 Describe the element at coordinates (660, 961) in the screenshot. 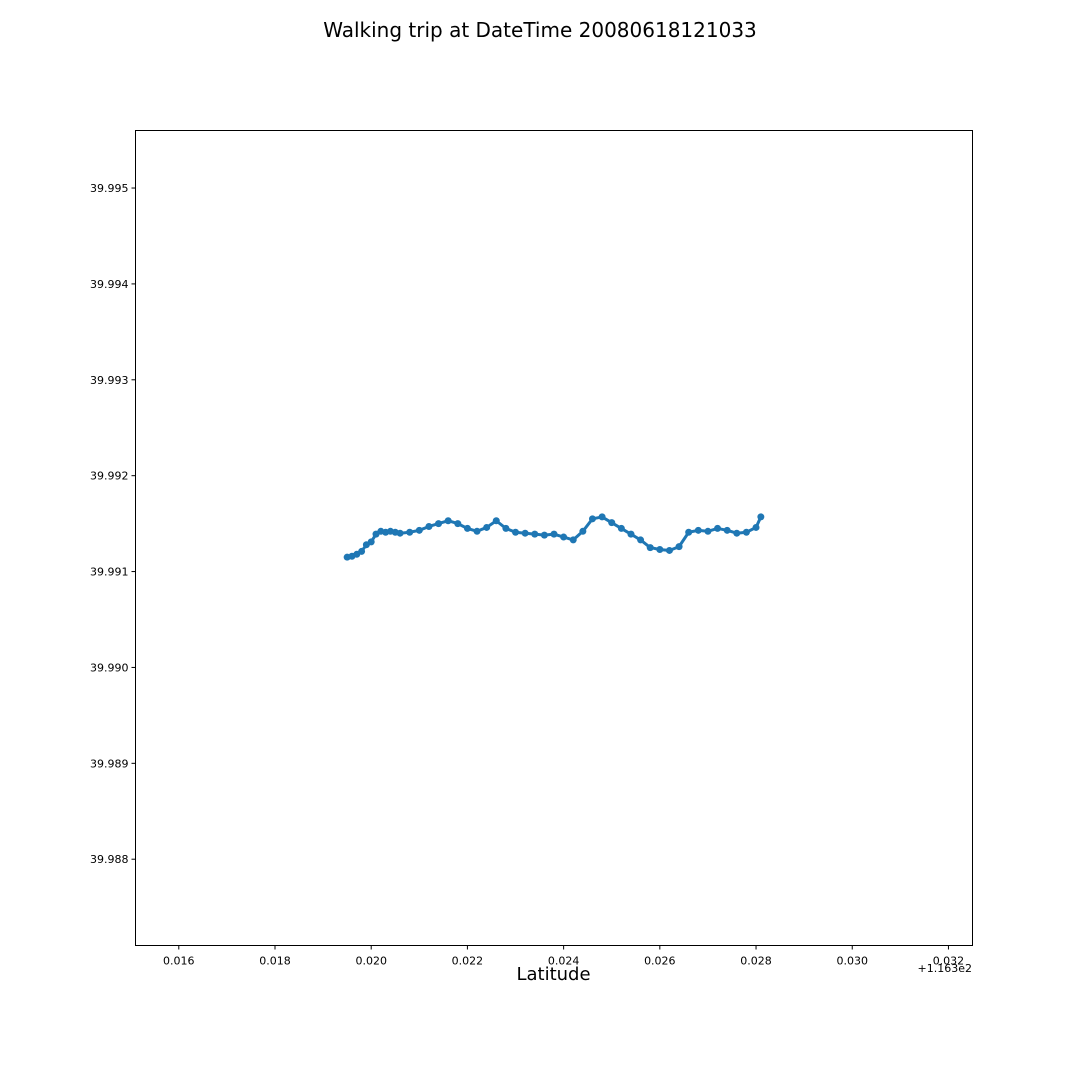

I see `x-tick-label: 0.026` at that location.